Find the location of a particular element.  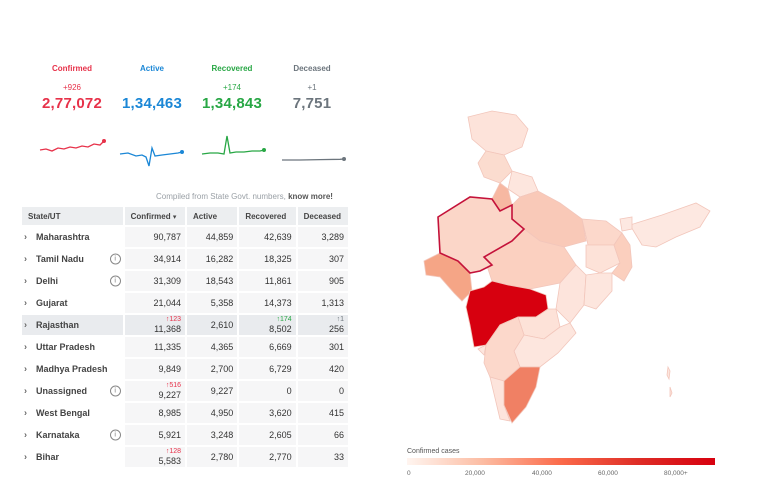

stat-active-delta is located at coordinates (152, 88).